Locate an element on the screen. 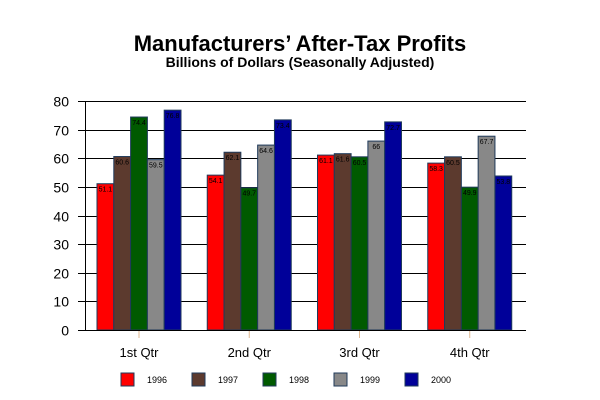 The image size is (600, 400). data-label: 76.8 is located at coordinates (173, 116).